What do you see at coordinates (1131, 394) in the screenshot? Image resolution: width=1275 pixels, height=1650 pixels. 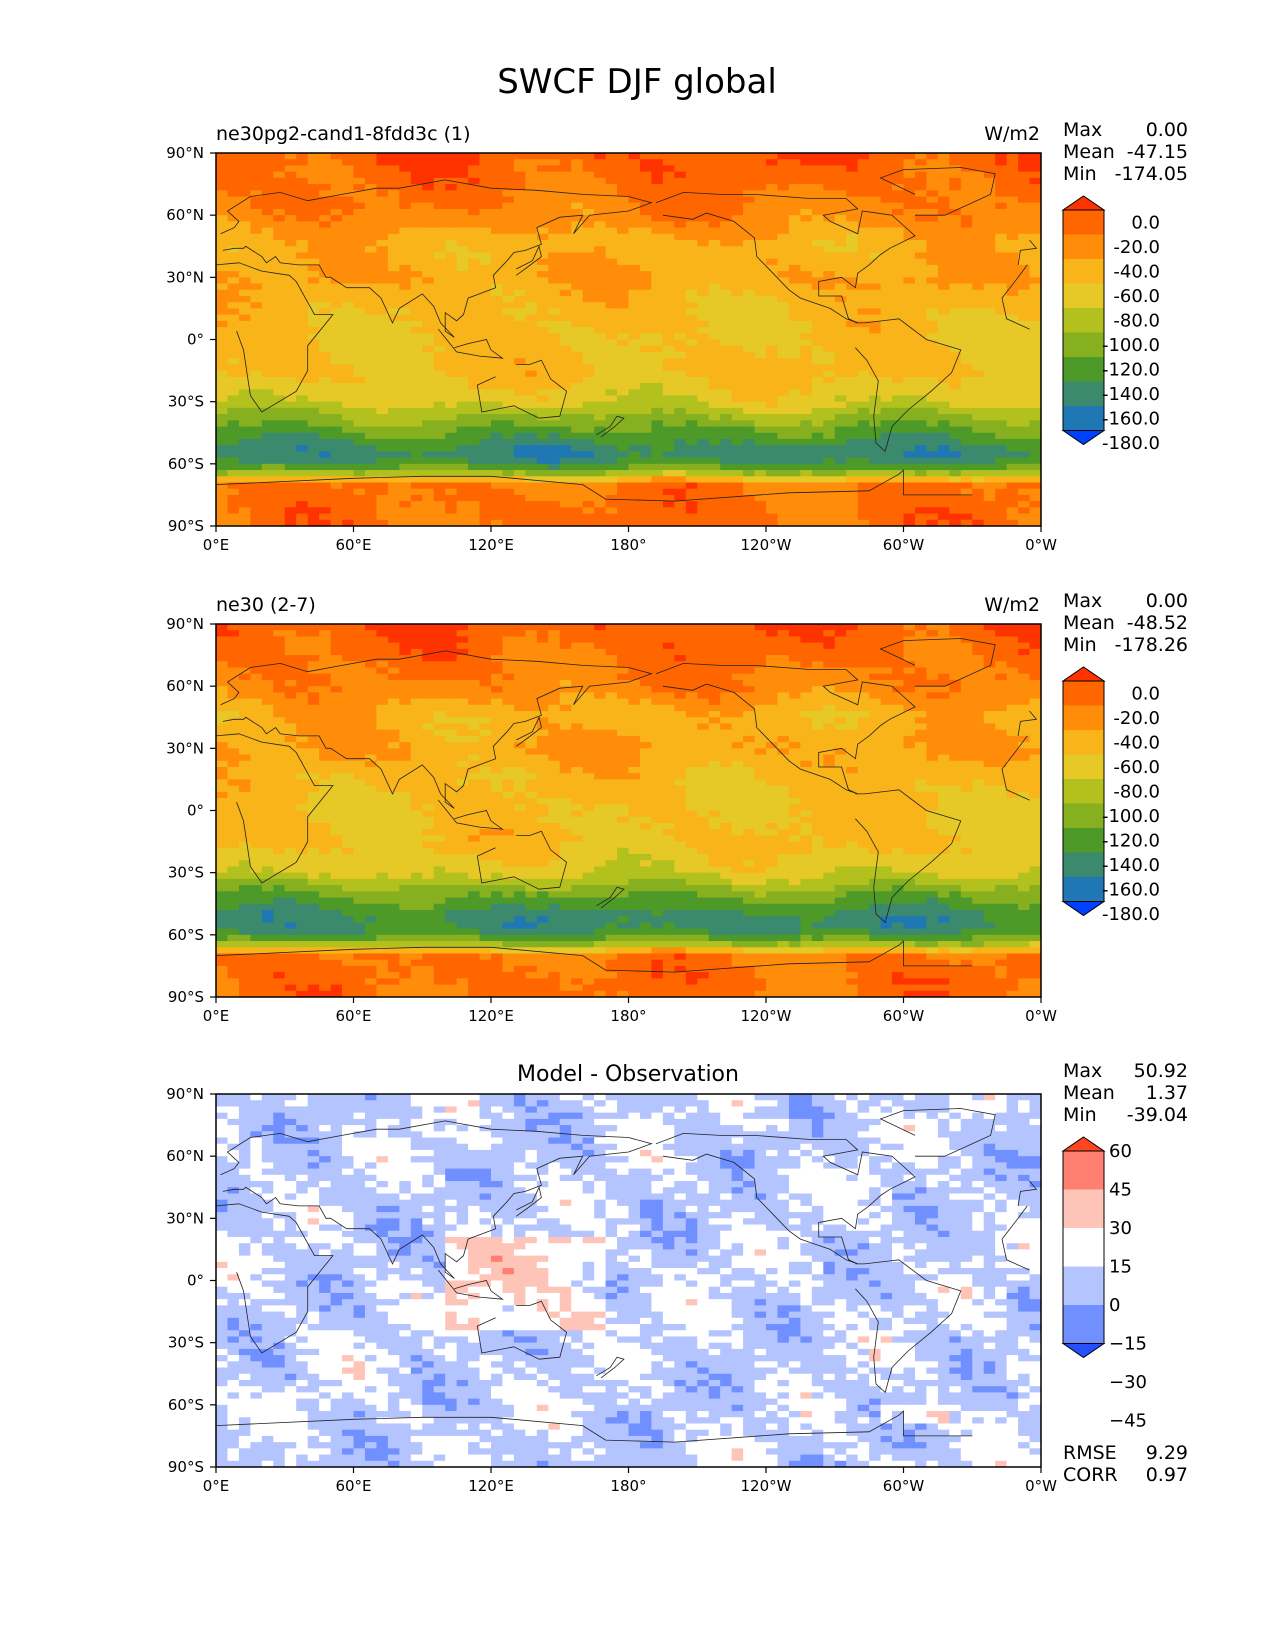 I see `colorbar-tick-label: -140.0` at bounding box center [1131, 394].